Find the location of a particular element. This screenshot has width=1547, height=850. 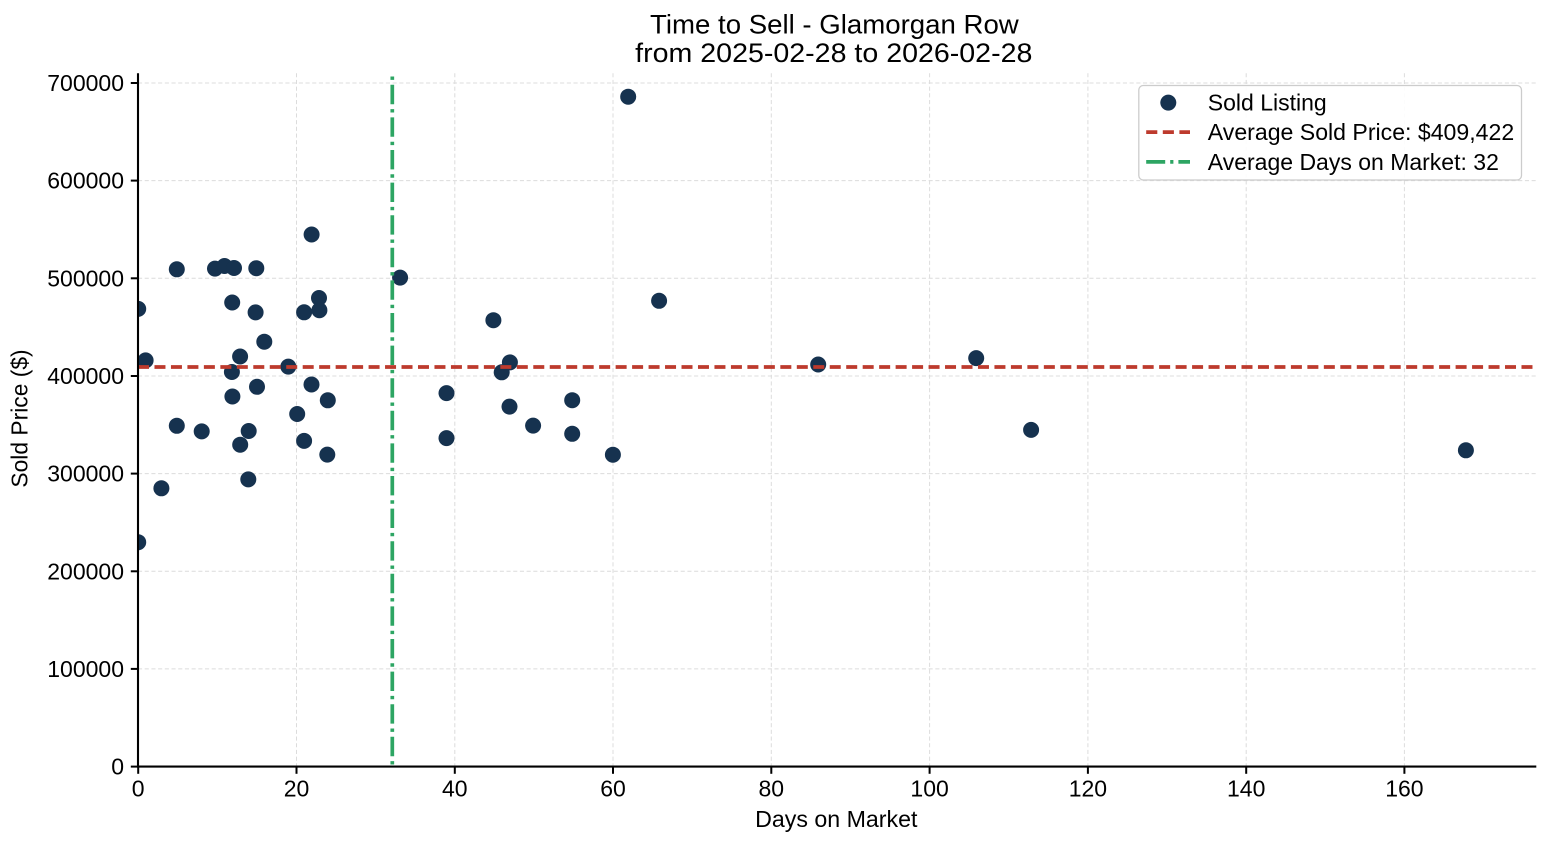

svg-text: Sold Listing is located at coordinates (1267, 103).